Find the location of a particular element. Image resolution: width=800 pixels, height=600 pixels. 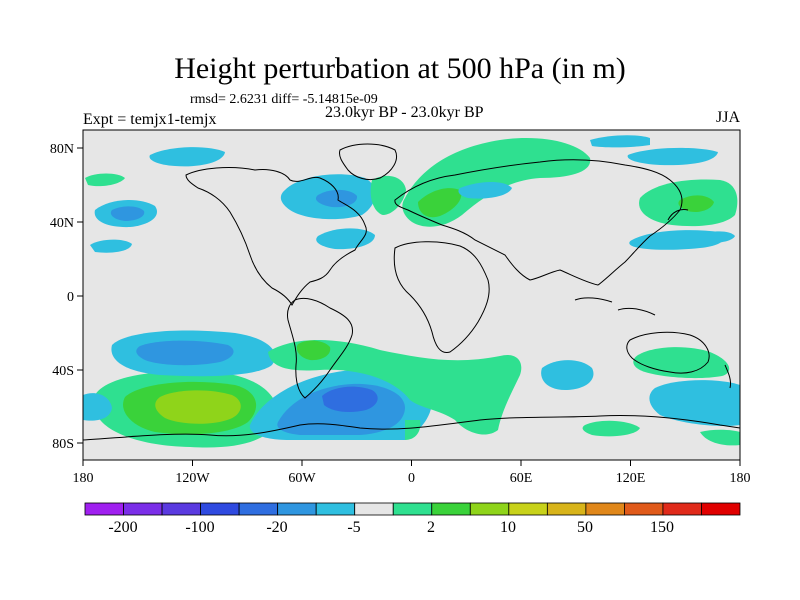

anomaly-arctic-green-west is located at coordinates (105, 180).